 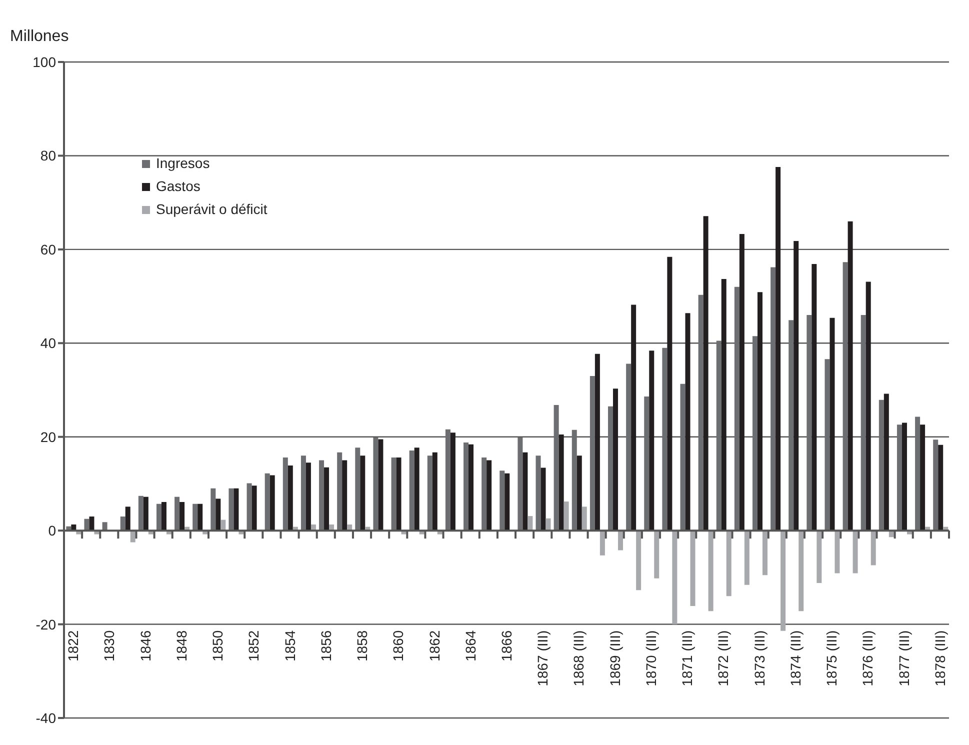 What do you see at coordinates (868, 658) in the screenshot?
I see `x-tick-label: 1876 (III)` at bounding box center [868, 658].